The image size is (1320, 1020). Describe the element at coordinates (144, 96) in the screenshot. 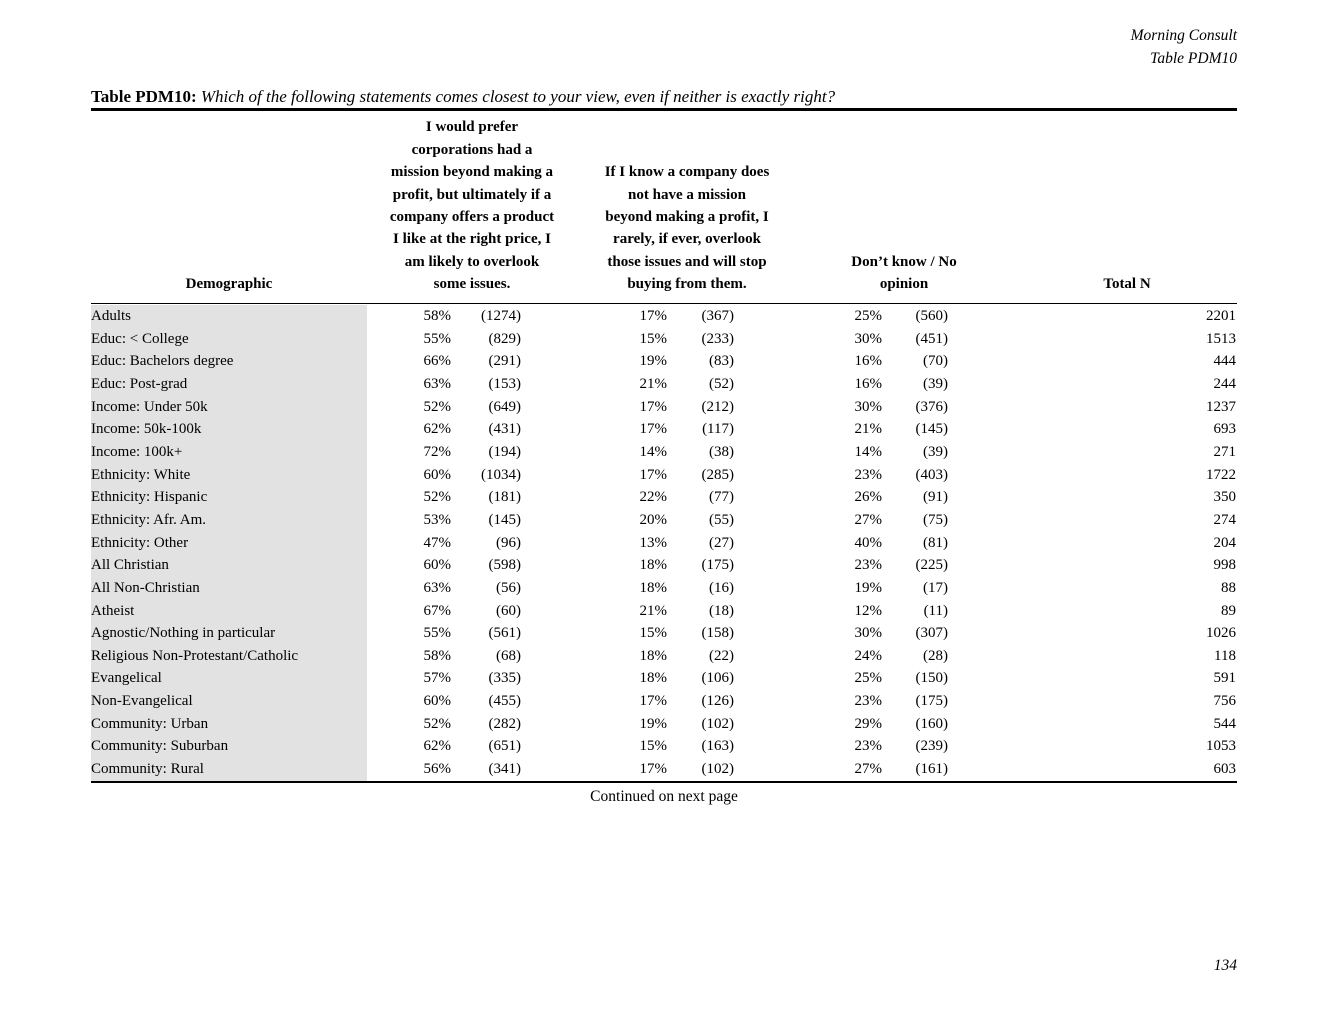

I see `table-title-label: Table PDM10:` at that location.